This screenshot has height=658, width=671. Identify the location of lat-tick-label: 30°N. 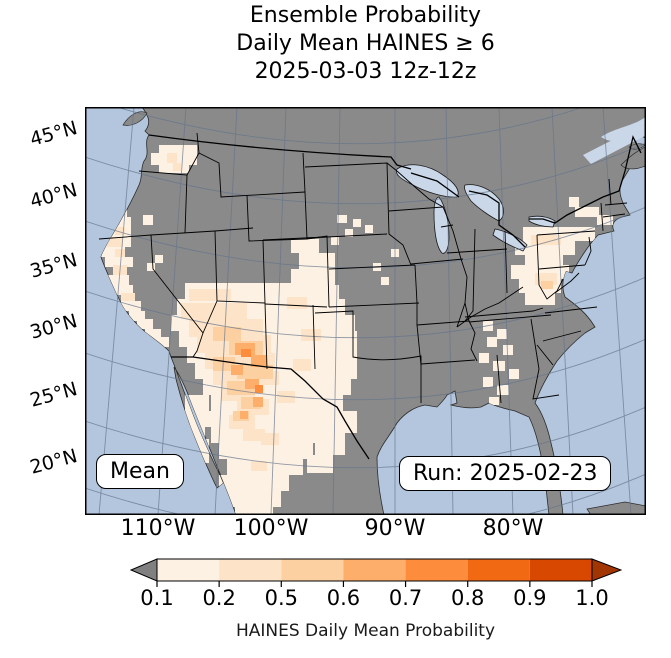
(53, 327).